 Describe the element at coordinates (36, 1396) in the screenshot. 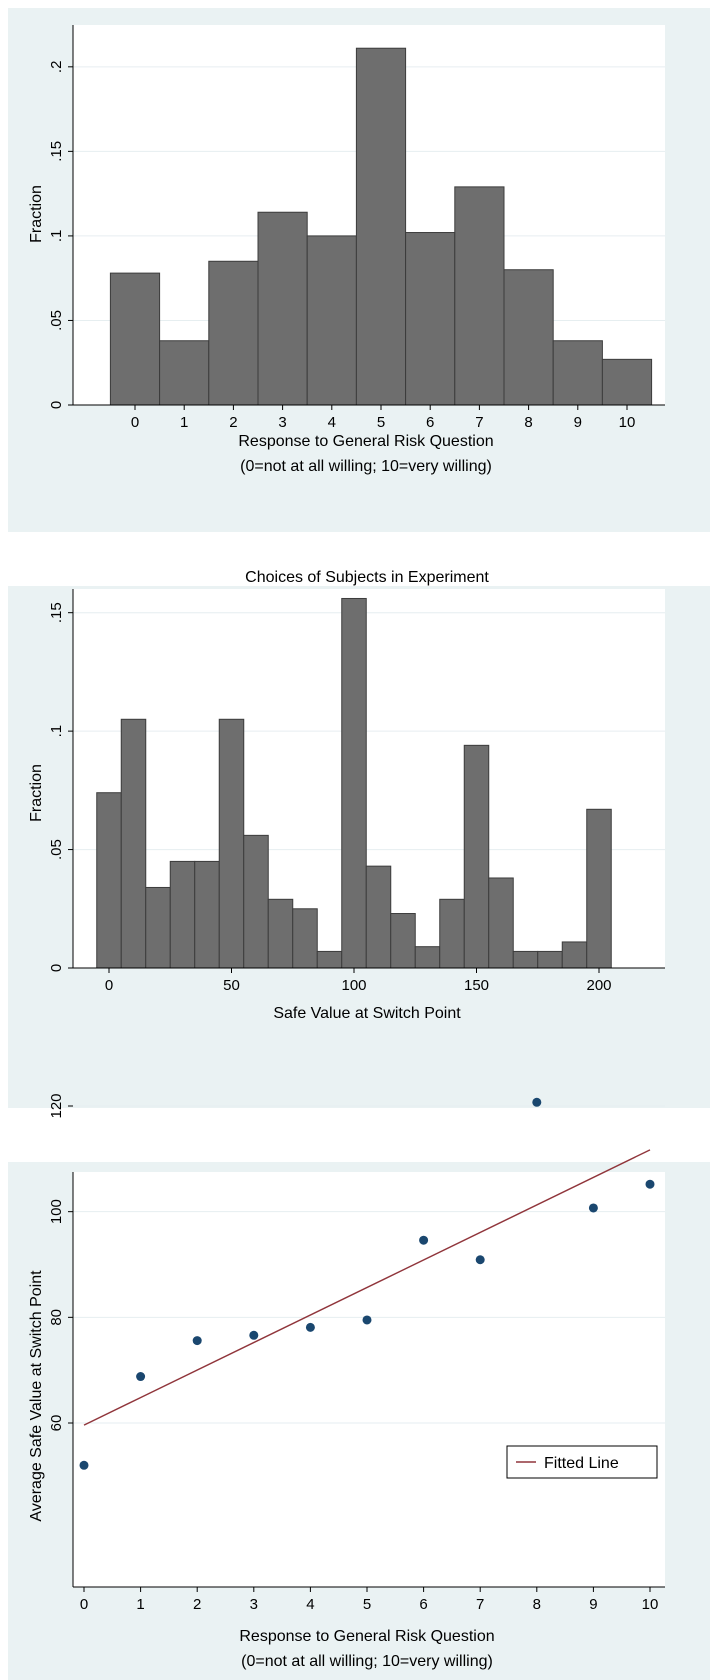

I see `y-axis-label: Average Safe Value at Switch Point` at that location.